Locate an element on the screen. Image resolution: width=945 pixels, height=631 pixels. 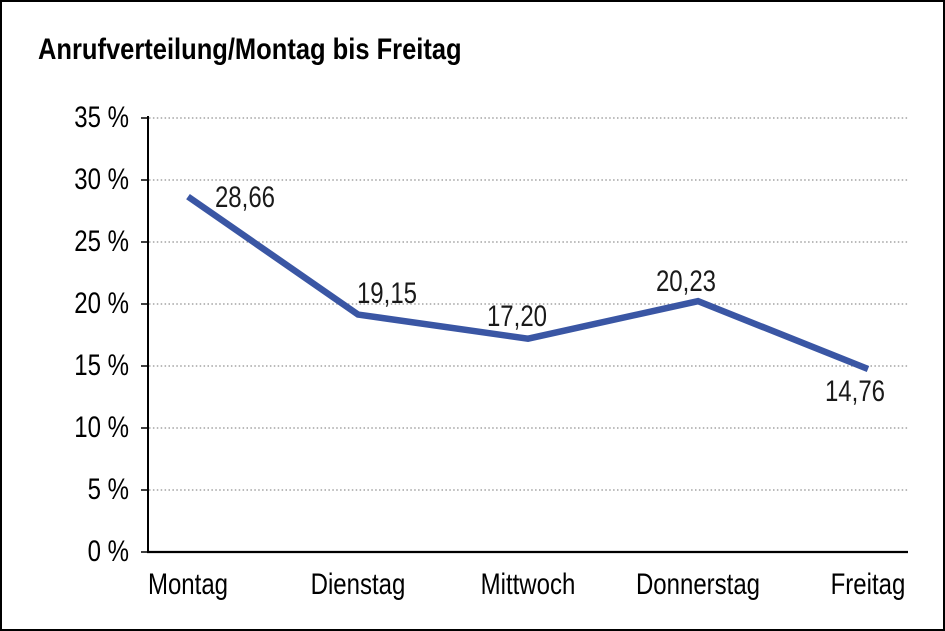
x-category-label: Dienstag is located at coordinates (358, 584).